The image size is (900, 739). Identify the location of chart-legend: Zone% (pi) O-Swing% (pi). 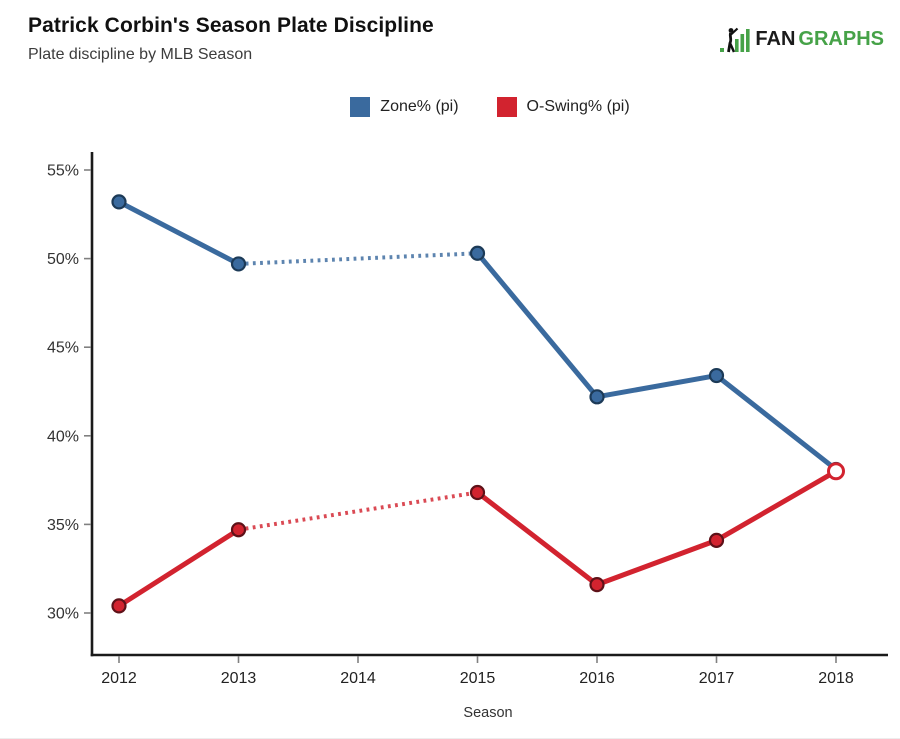
(490, 107).